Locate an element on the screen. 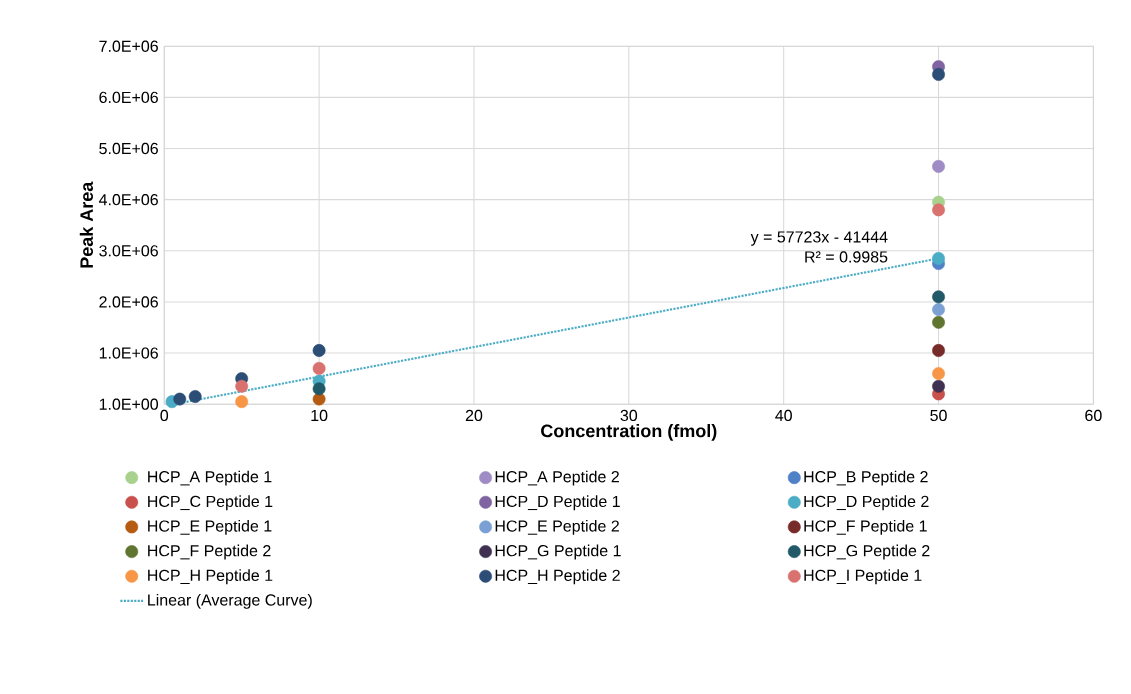 The width and height of the screenshot is (1131, 694). legend-label: HCP_G Peptide 1 is located at coordinates (558, 552).